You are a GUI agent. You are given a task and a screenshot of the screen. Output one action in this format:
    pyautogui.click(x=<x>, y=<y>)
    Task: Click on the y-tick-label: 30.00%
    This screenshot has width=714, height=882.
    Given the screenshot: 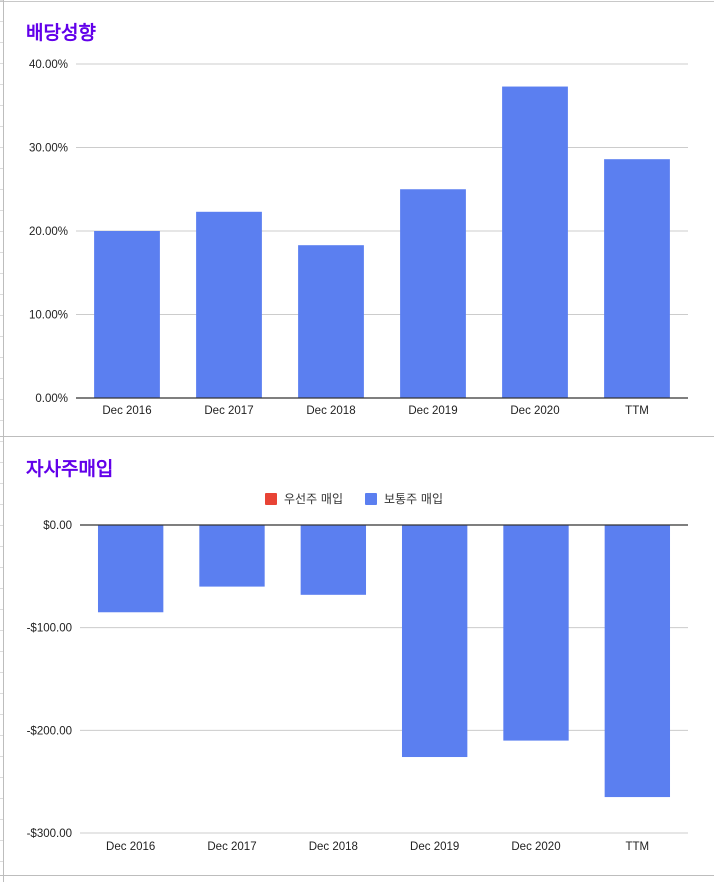 What is the action you would take?
    pyautogui.click(x=48, y=149)
    